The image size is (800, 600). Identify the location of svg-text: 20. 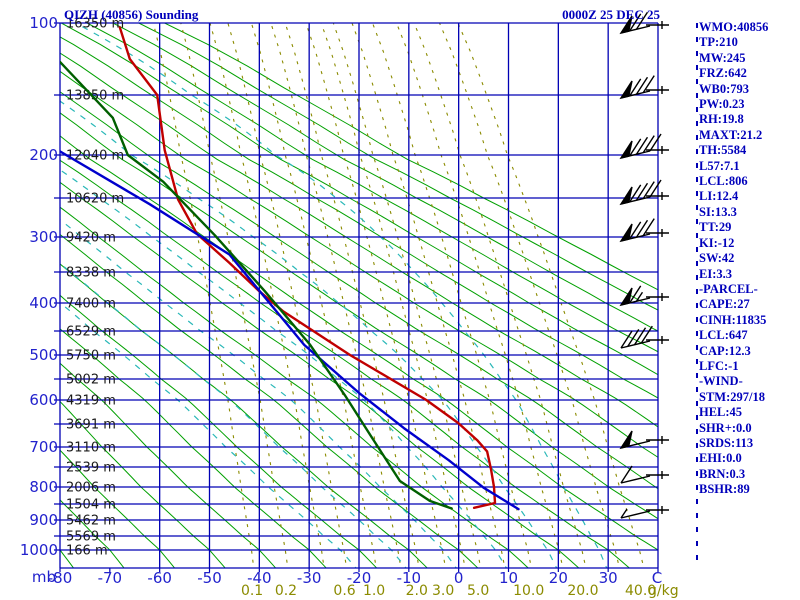
(558, 578).